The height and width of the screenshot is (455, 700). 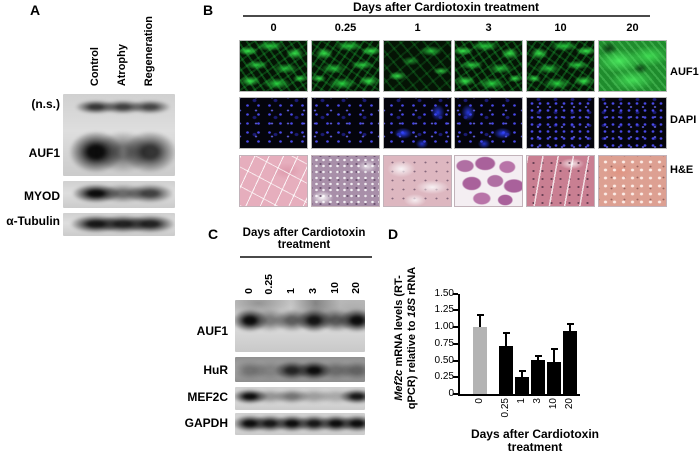 What do you see at coordinates (149, 50) in the screenshot?
I see `lane-label-2: Regeneration` at bounding box center [149, 50].